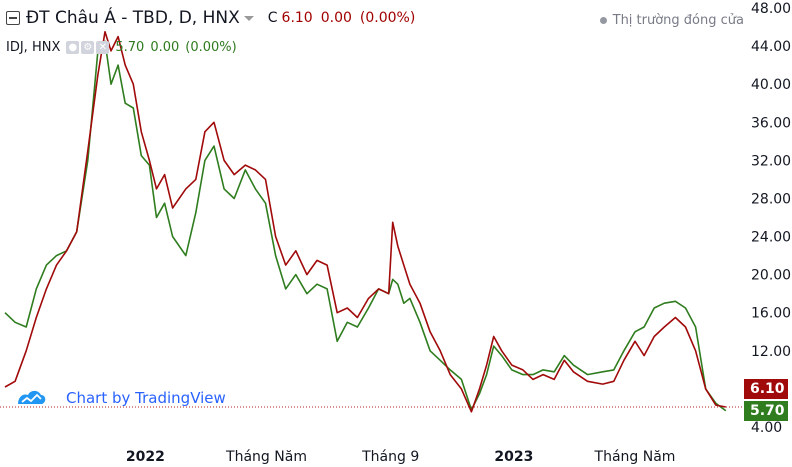 Image resolution: width=792 pixels, height=467 pixels. Describe the element at coordinates (390, 457) in the screenshot. I see `x-tick-label: Tháng 9` at that location.